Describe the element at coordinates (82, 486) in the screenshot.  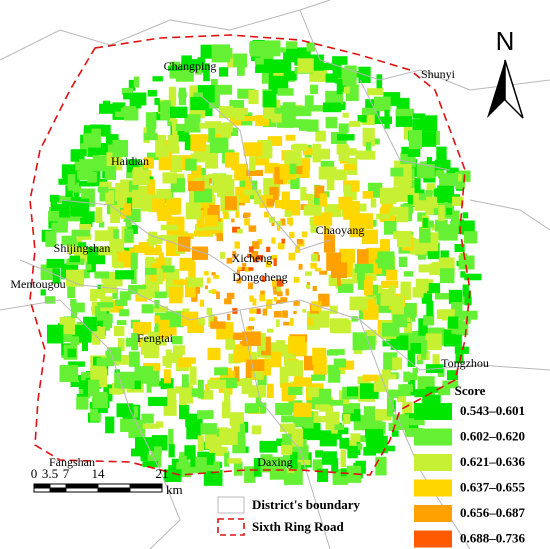
I see `scale-segment` at that location.